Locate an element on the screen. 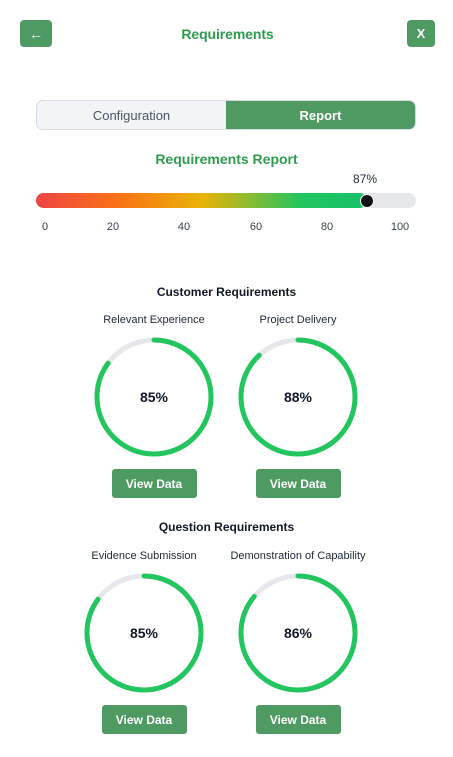 This screenshot has height=757, width=453. section-title-question: Question Requirements is located at coordinates (226, 527).